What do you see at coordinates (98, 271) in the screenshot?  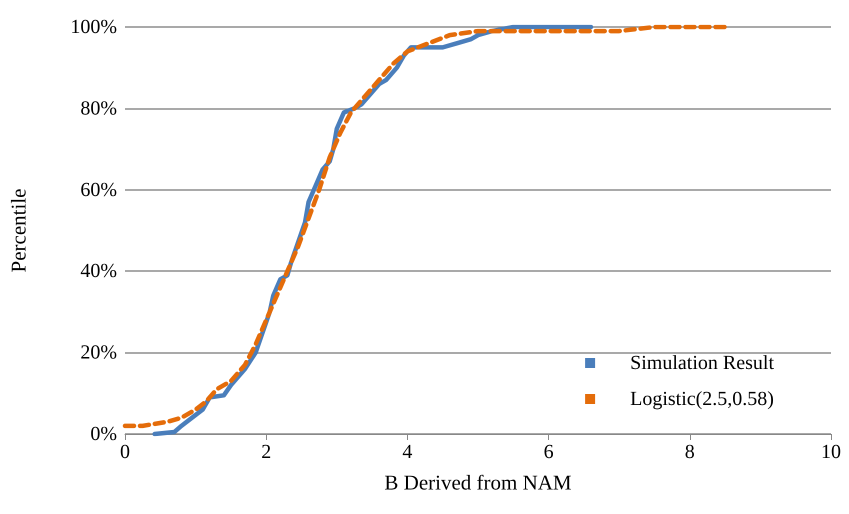 I see `y-tick-label: 40%` at bounding box center [98, 271].